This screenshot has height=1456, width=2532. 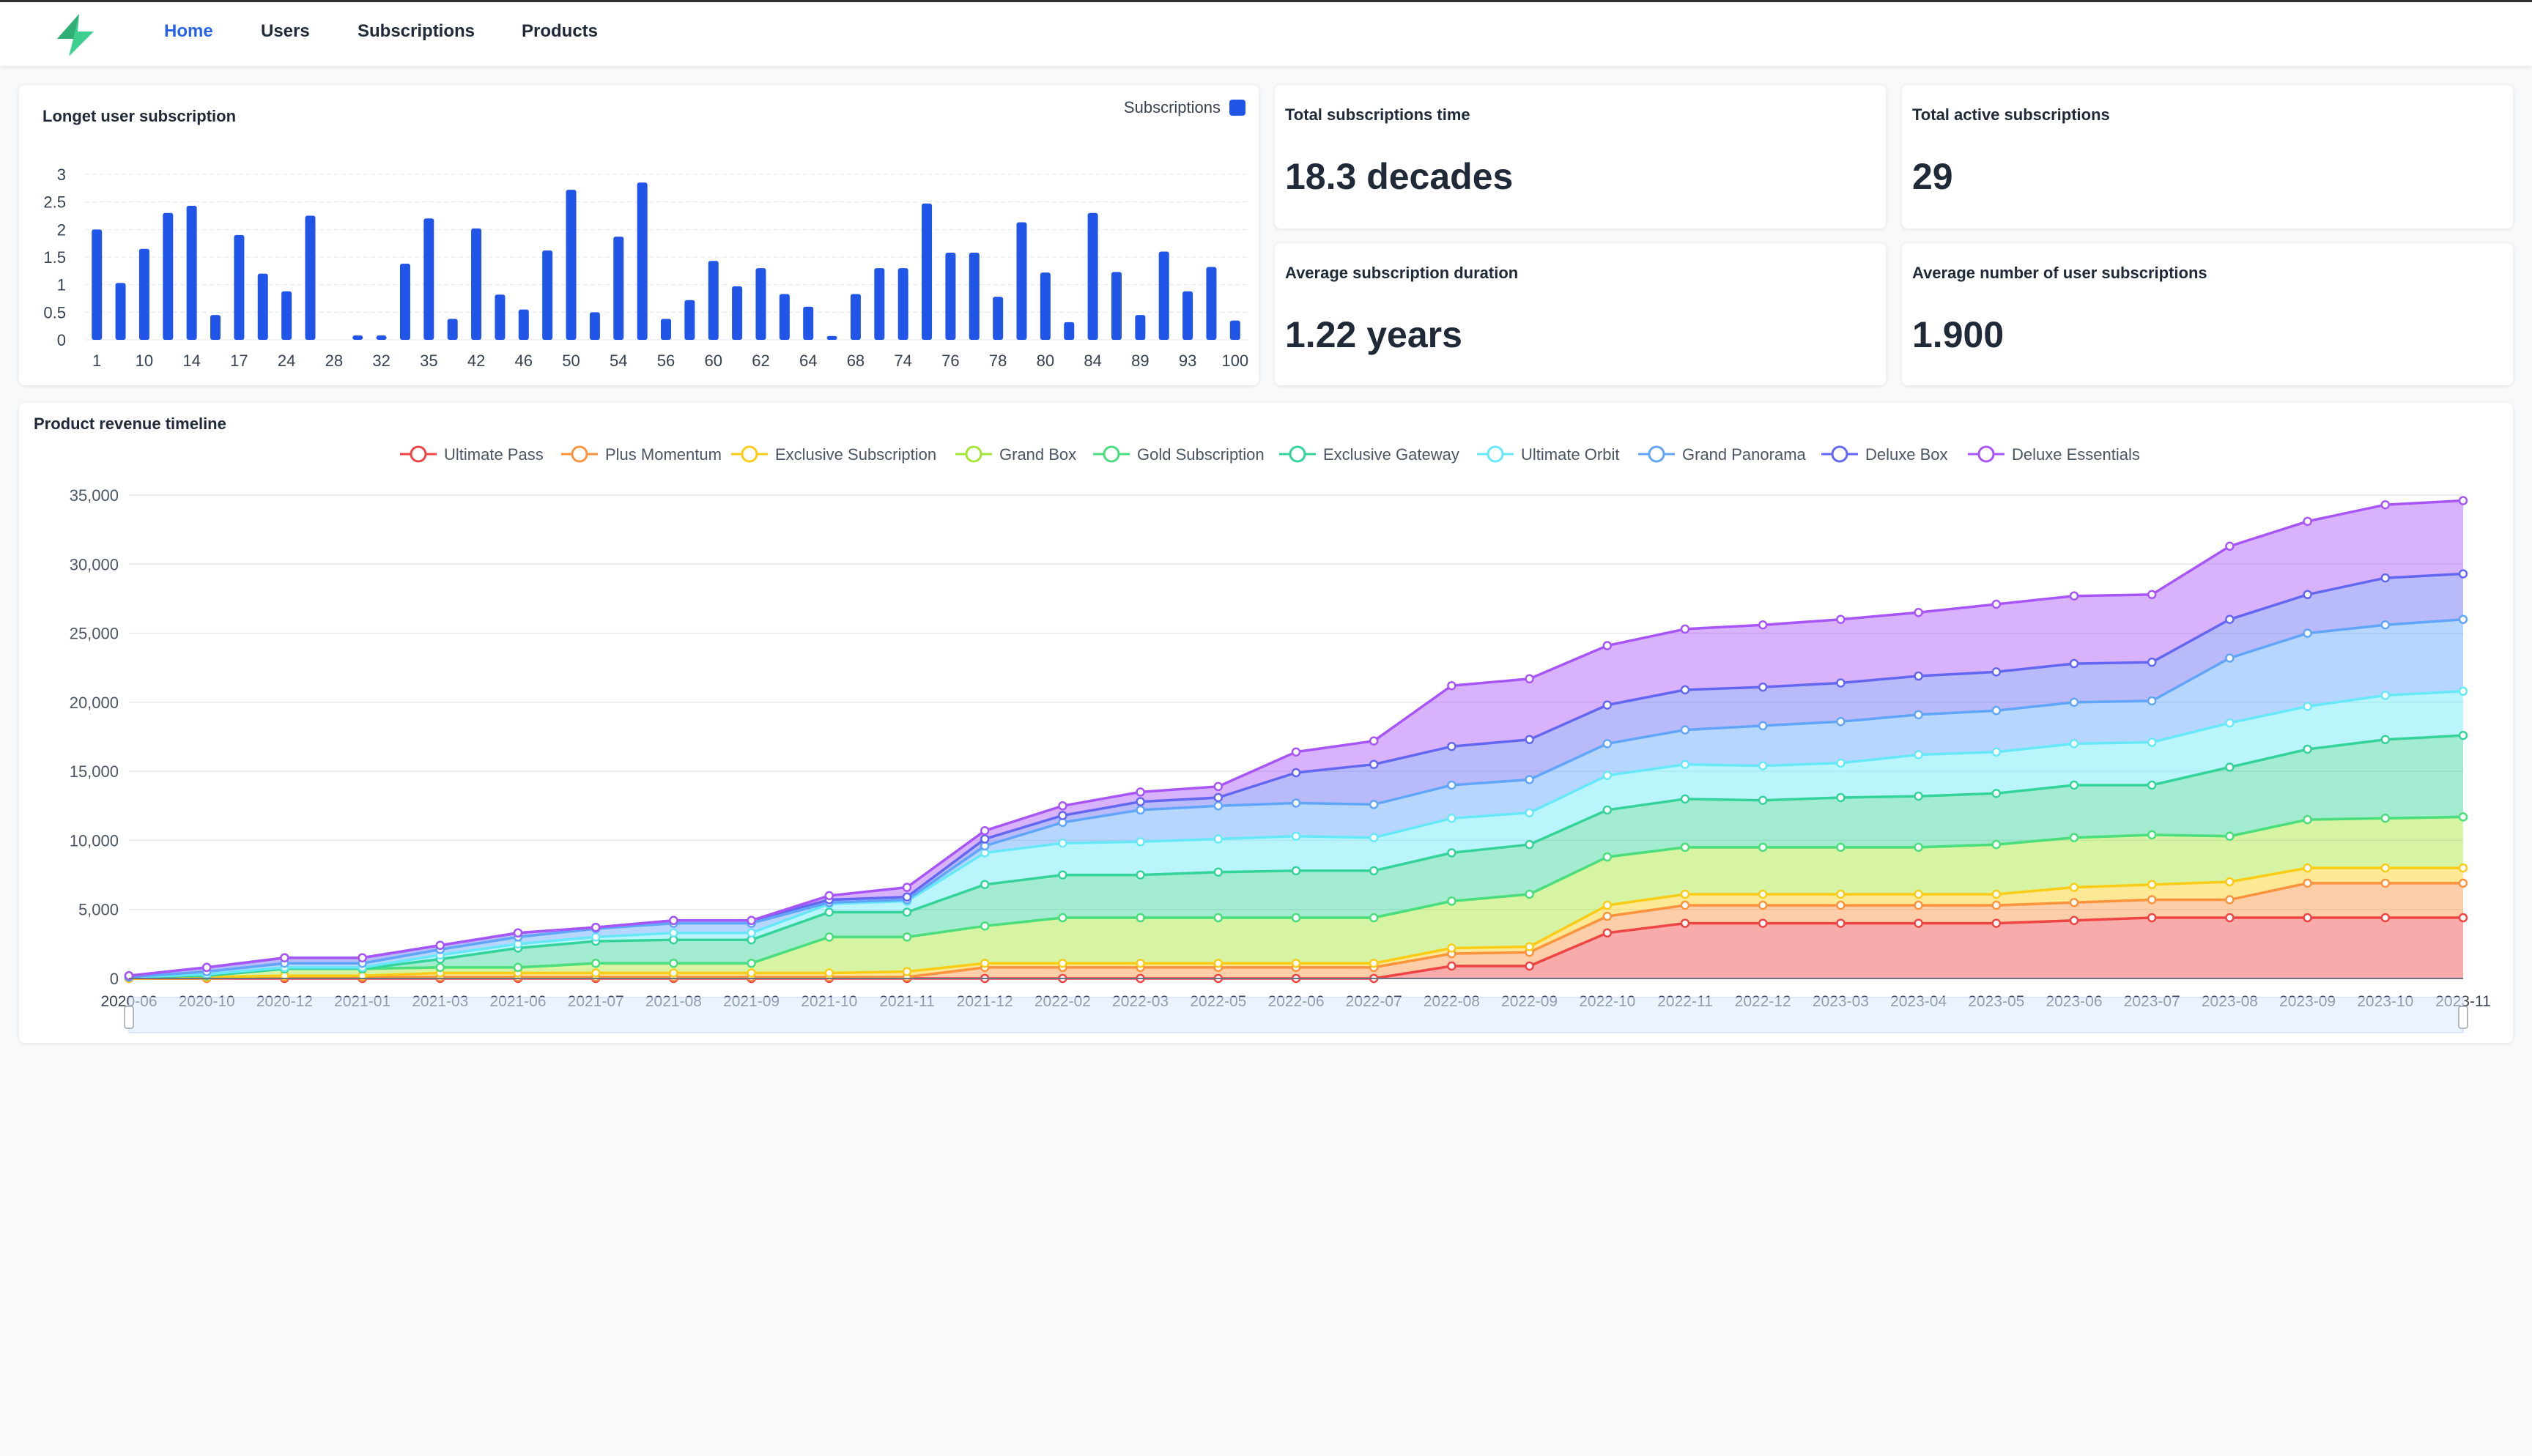 I want to click on legend-item: Ultimate Orbit, so click(x=1548, y=455).